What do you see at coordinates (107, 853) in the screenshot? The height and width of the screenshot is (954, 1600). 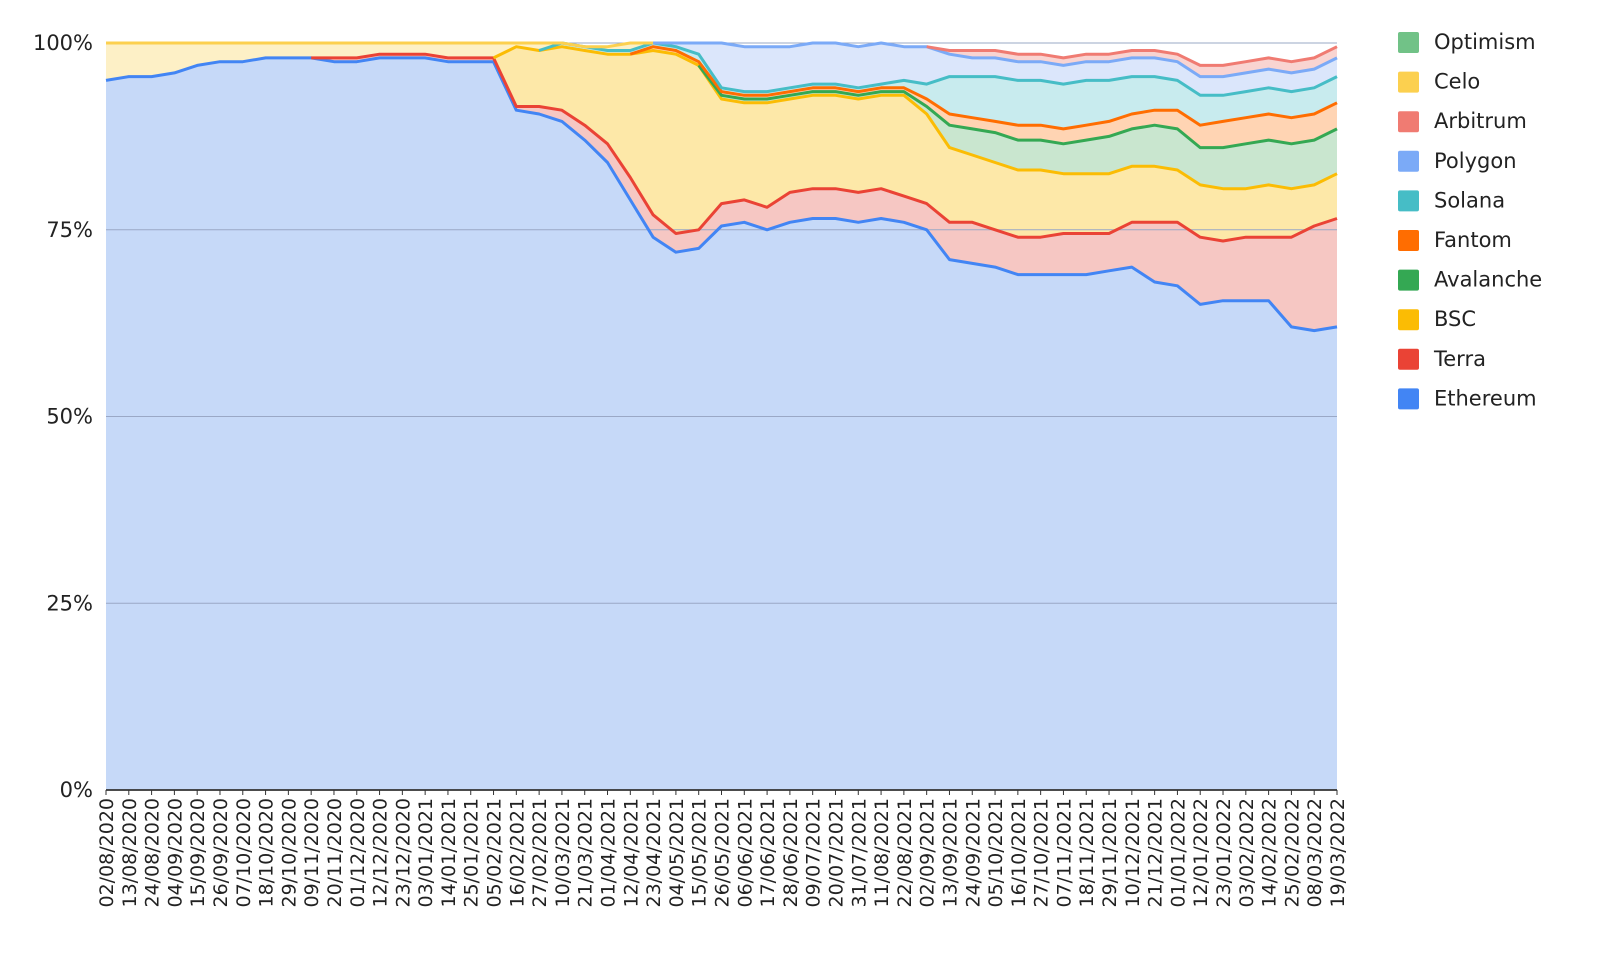 I see `x-tick-label: 02/08/2020` at bounding box center [107, 853].